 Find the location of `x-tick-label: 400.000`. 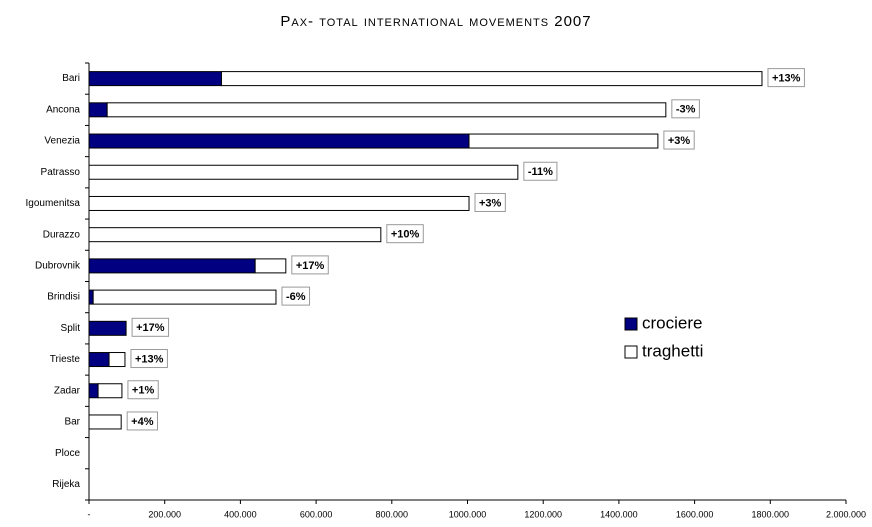

x-tick-label: 400.000 is located at coordinates (240, 514).